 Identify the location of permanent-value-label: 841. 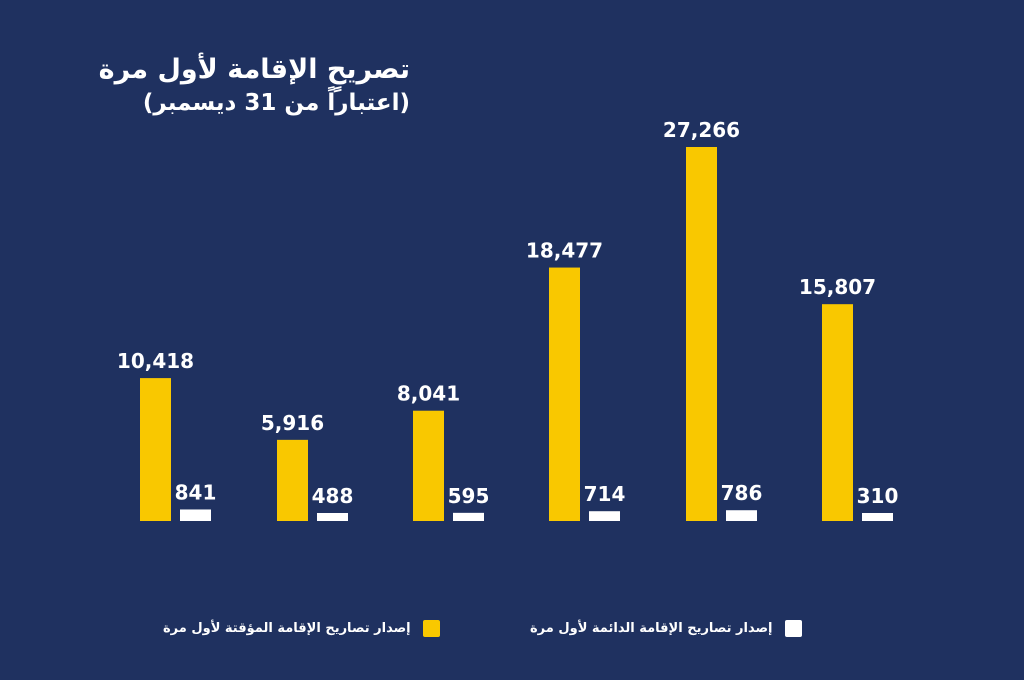
(196, 492).